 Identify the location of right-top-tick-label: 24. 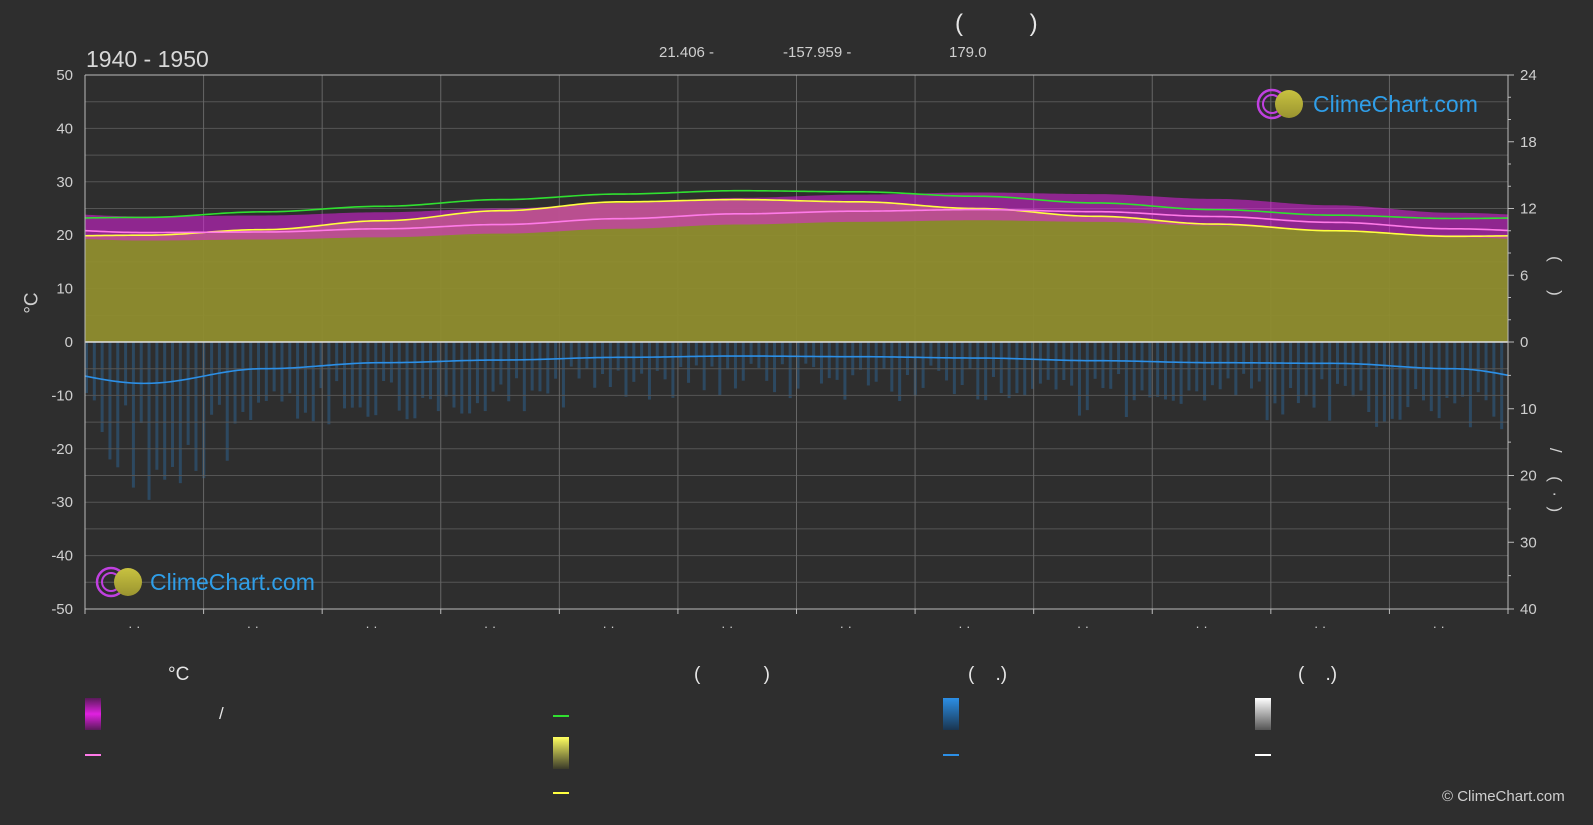
(1528, 75).